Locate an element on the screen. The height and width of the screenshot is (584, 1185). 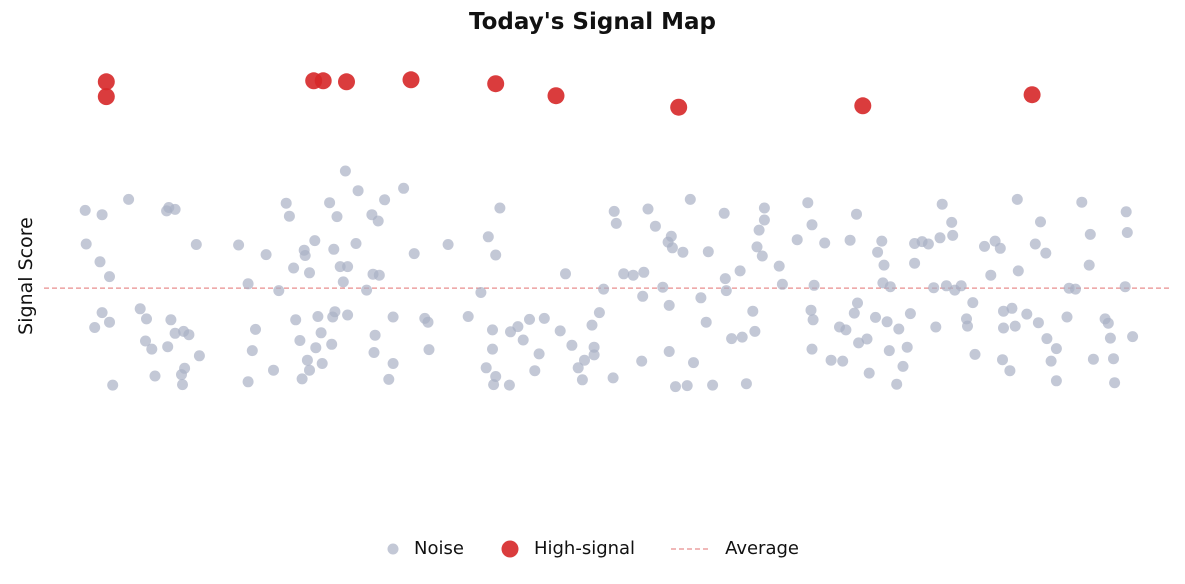
chart-title: Today's Signal Map is located at coordinates (592, 22).